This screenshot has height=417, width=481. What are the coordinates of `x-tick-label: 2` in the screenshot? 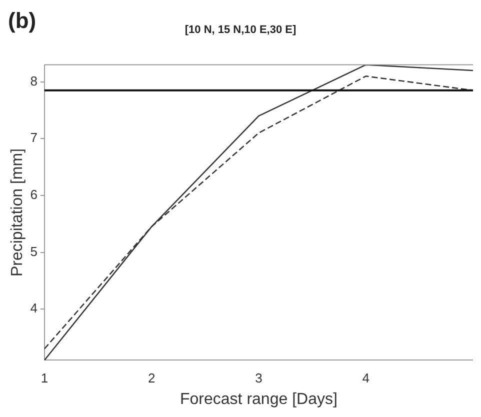 It's located at (152, 378).